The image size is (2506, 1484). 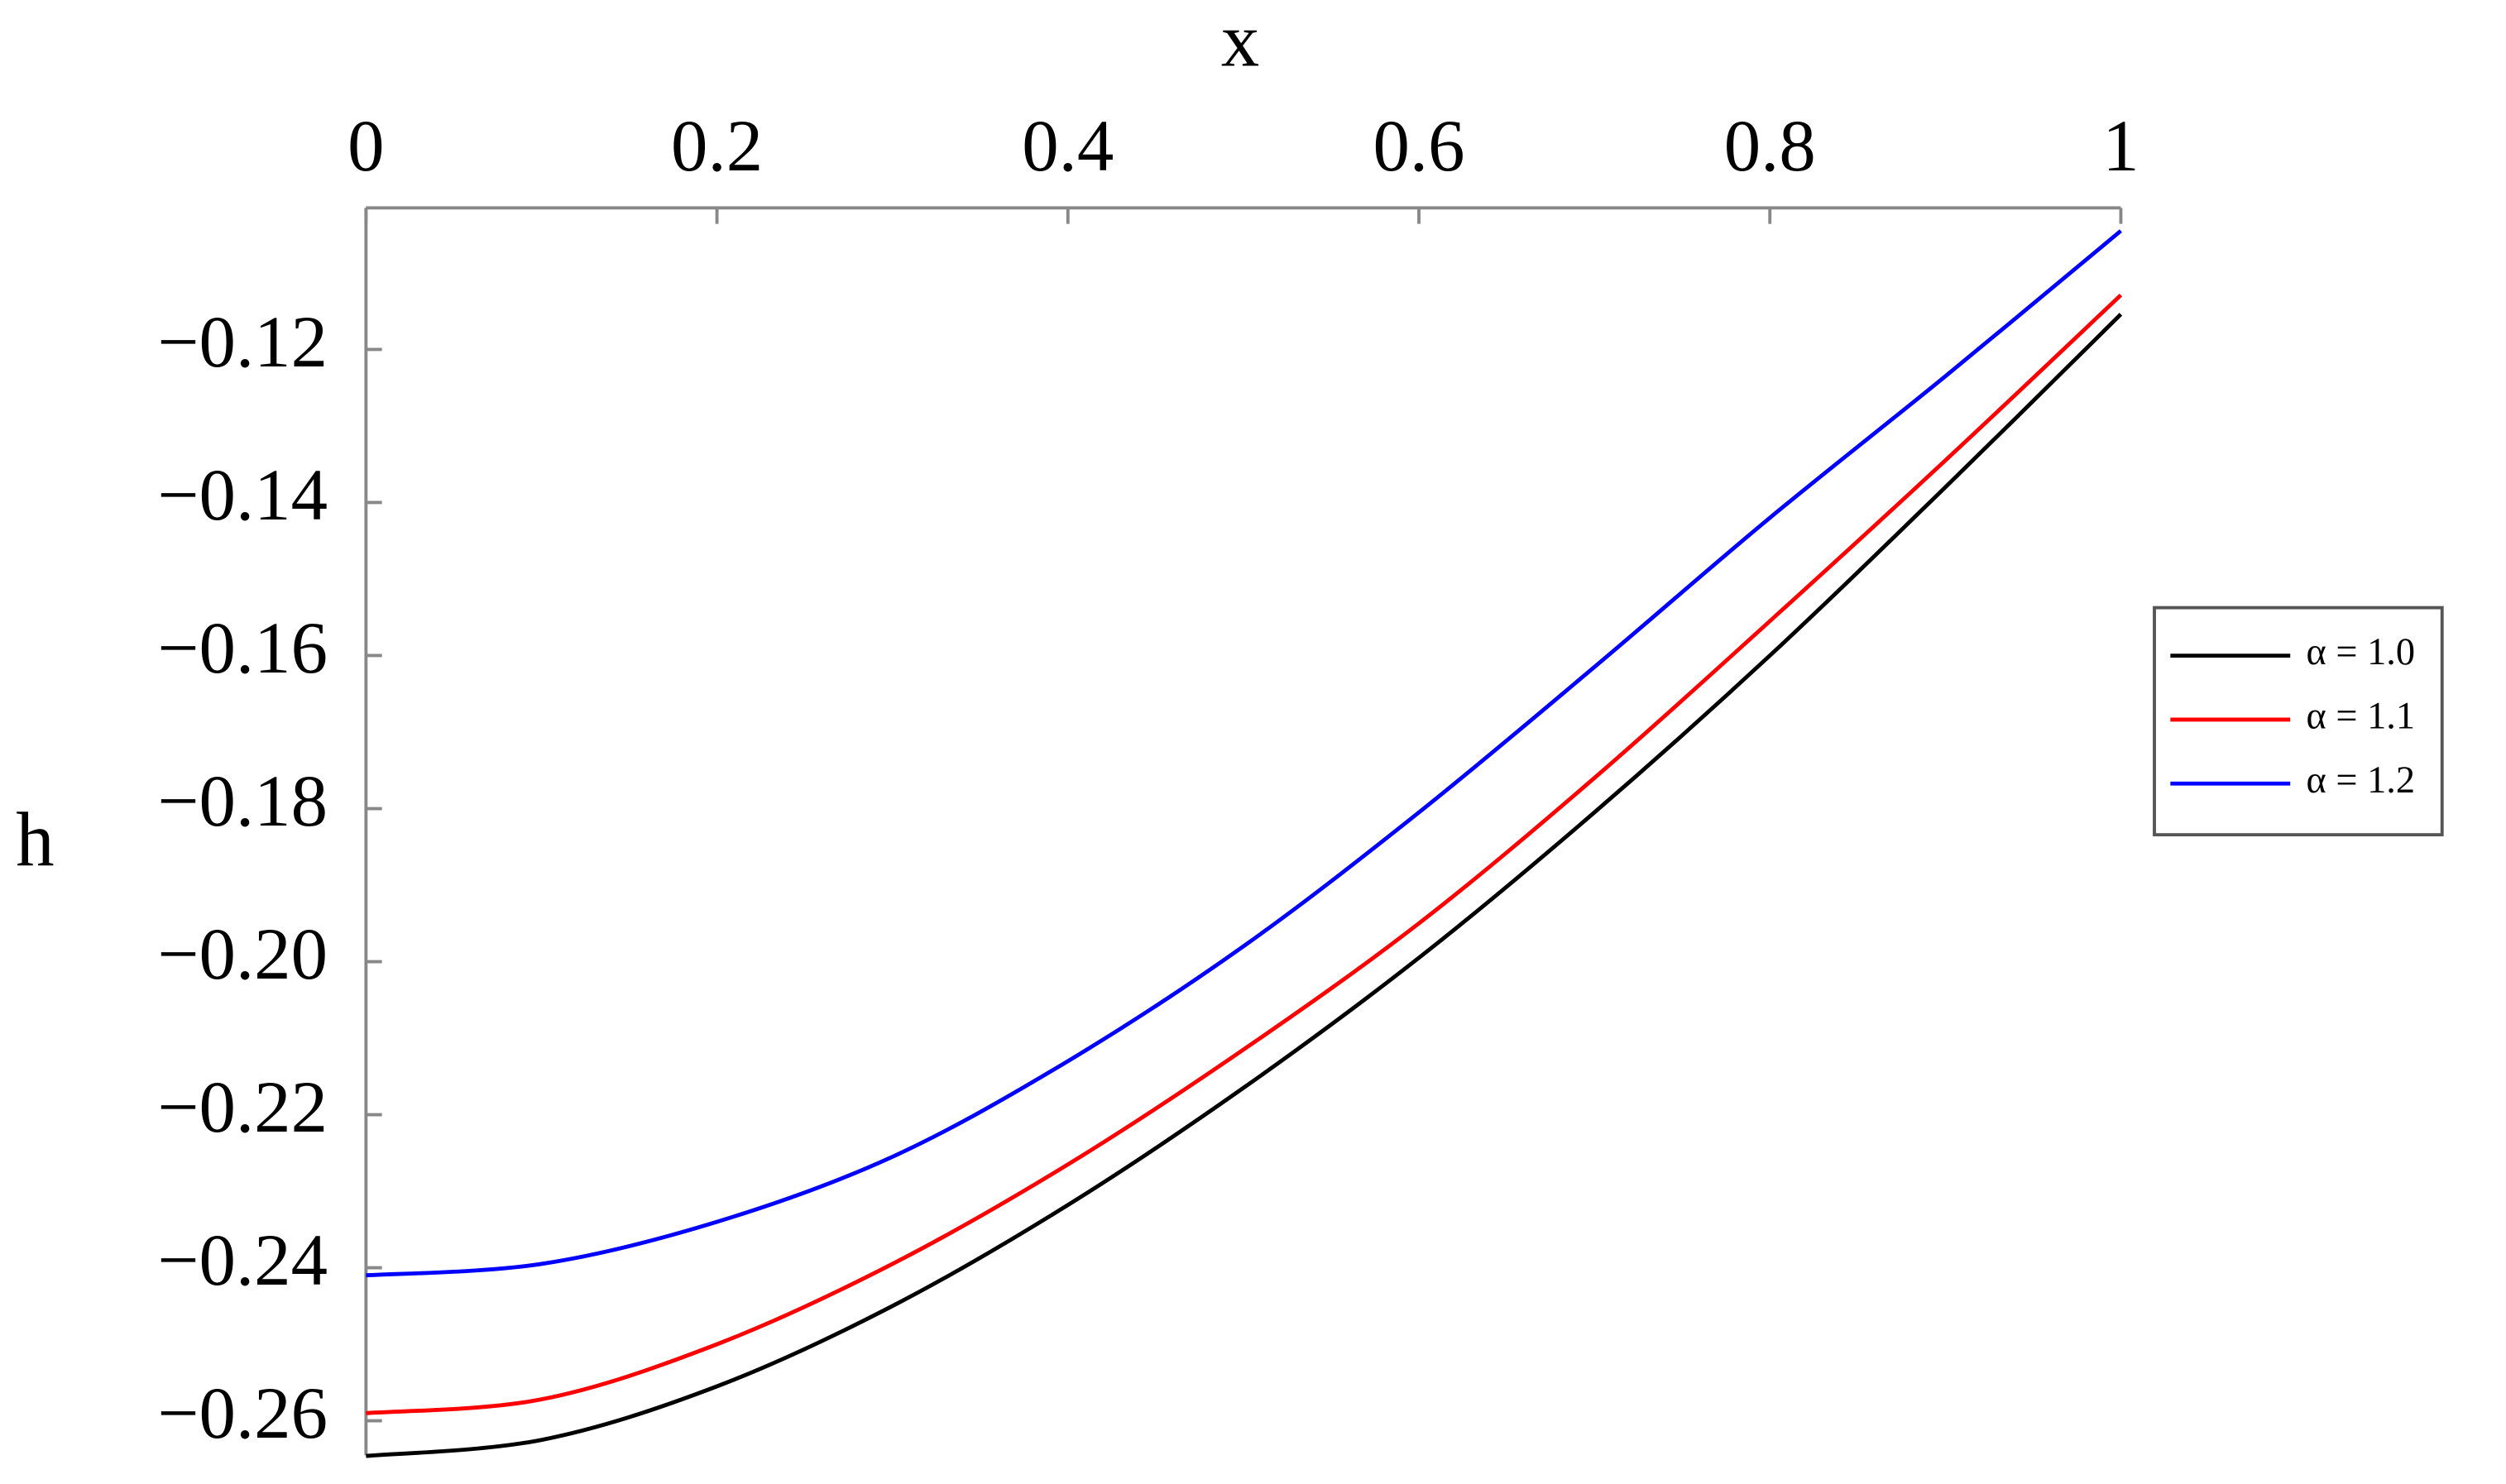 What do you see at coordinates (243, 801) in the screenshot?
I see `y-tick-label: −0.18` at bounding box center [243, 801].